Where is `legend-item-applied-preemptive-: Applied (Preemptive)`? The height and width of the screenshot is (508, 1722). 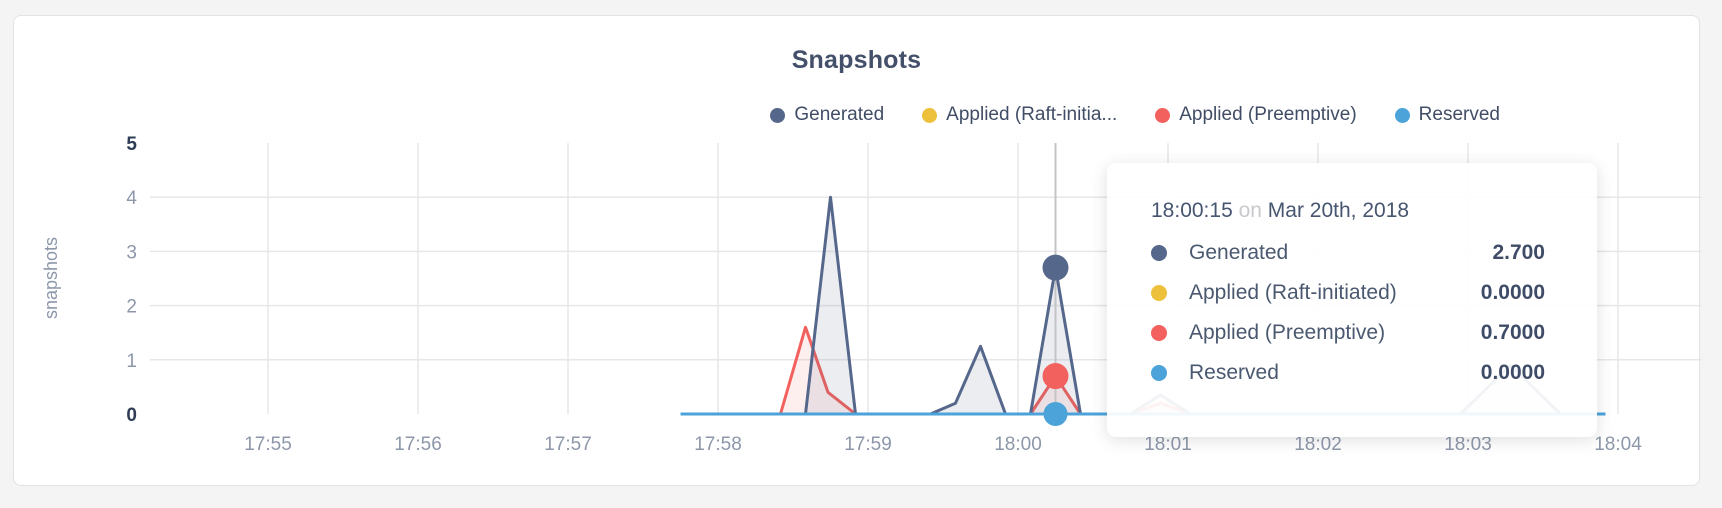 legend-item-applied-preemptive-: Applied (Preemptive) is located at coordinates (1256, 115).